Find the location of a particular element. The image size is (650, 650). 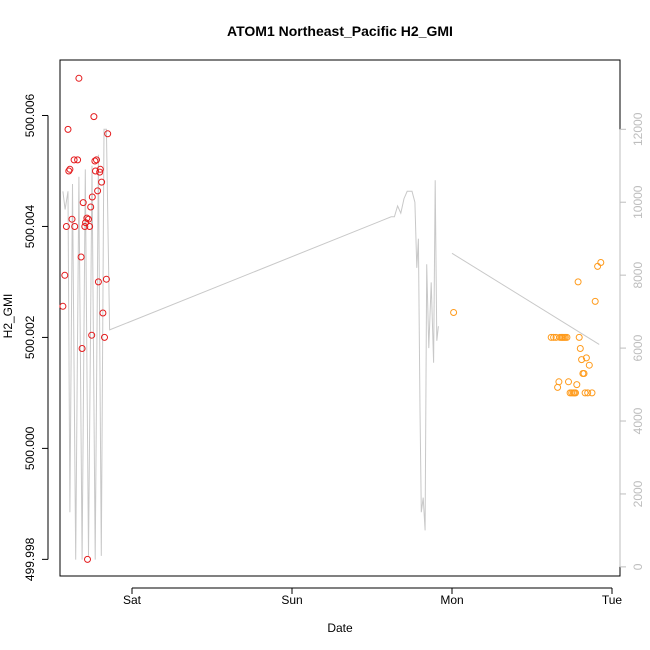

y-tick-label-0: 499.998 is located at coordinates (30, 559).